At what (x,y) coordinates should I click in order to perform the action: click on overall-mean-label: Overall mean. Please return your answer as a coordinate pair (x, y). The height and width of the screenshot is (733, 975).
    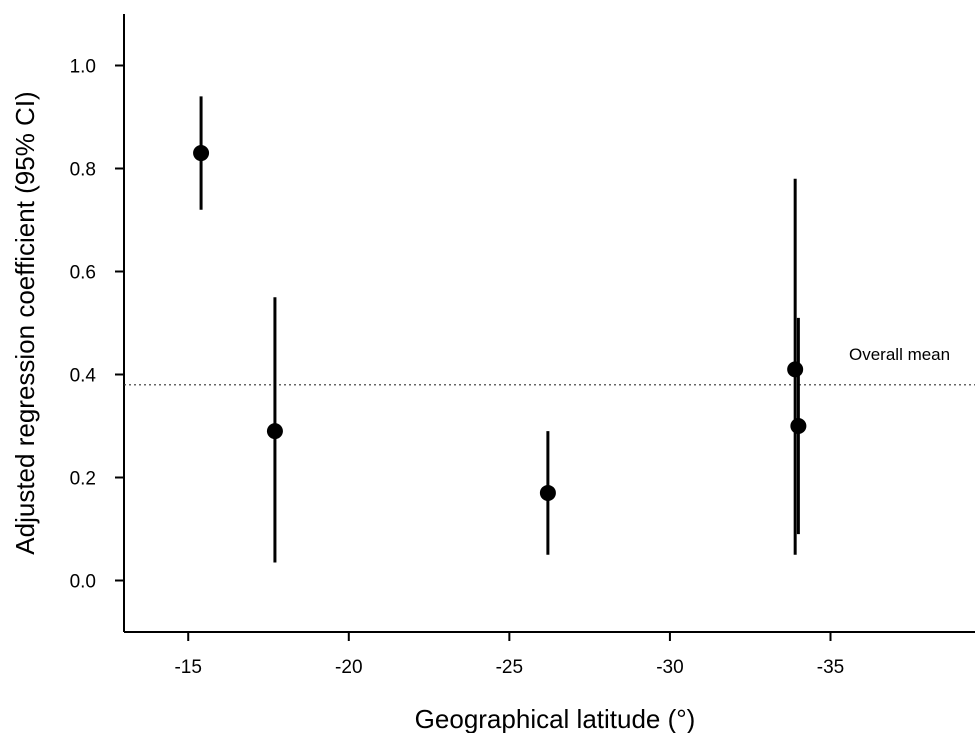
    Looking at the image, I should click on (899, 354).